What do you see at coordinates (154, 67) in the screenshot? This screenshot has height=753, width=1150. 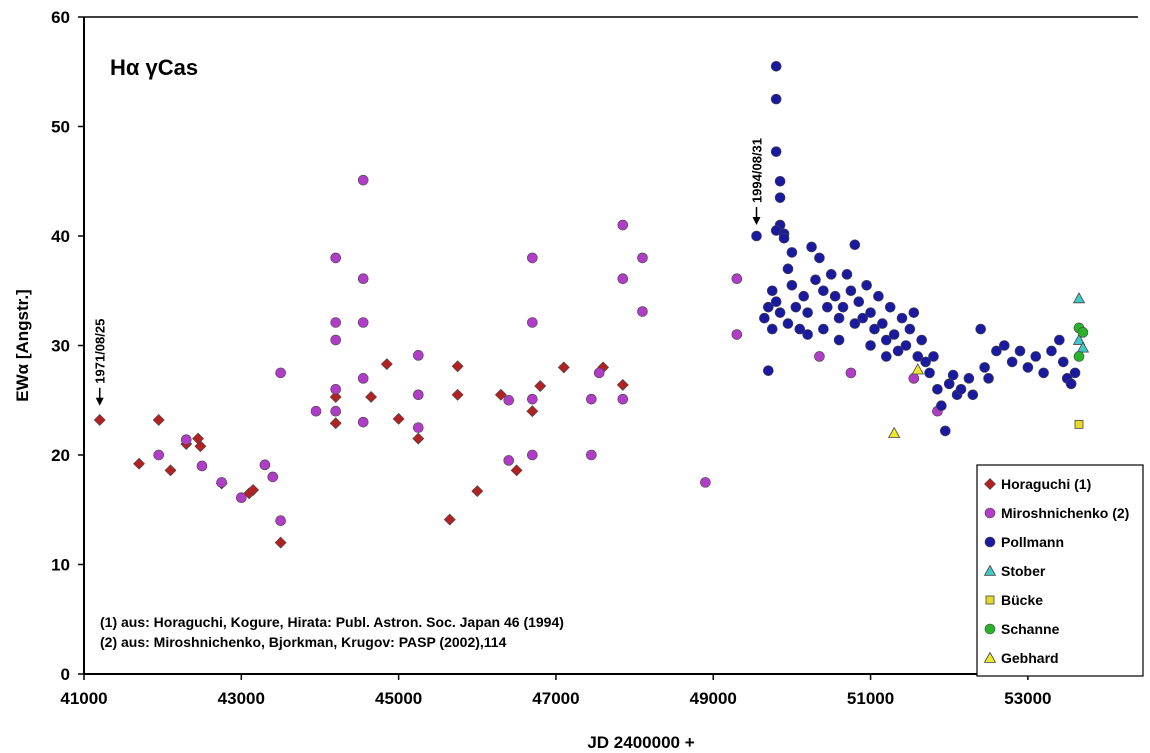 I see `chart-title: Hα γCas` at bounding box center [154, 67].